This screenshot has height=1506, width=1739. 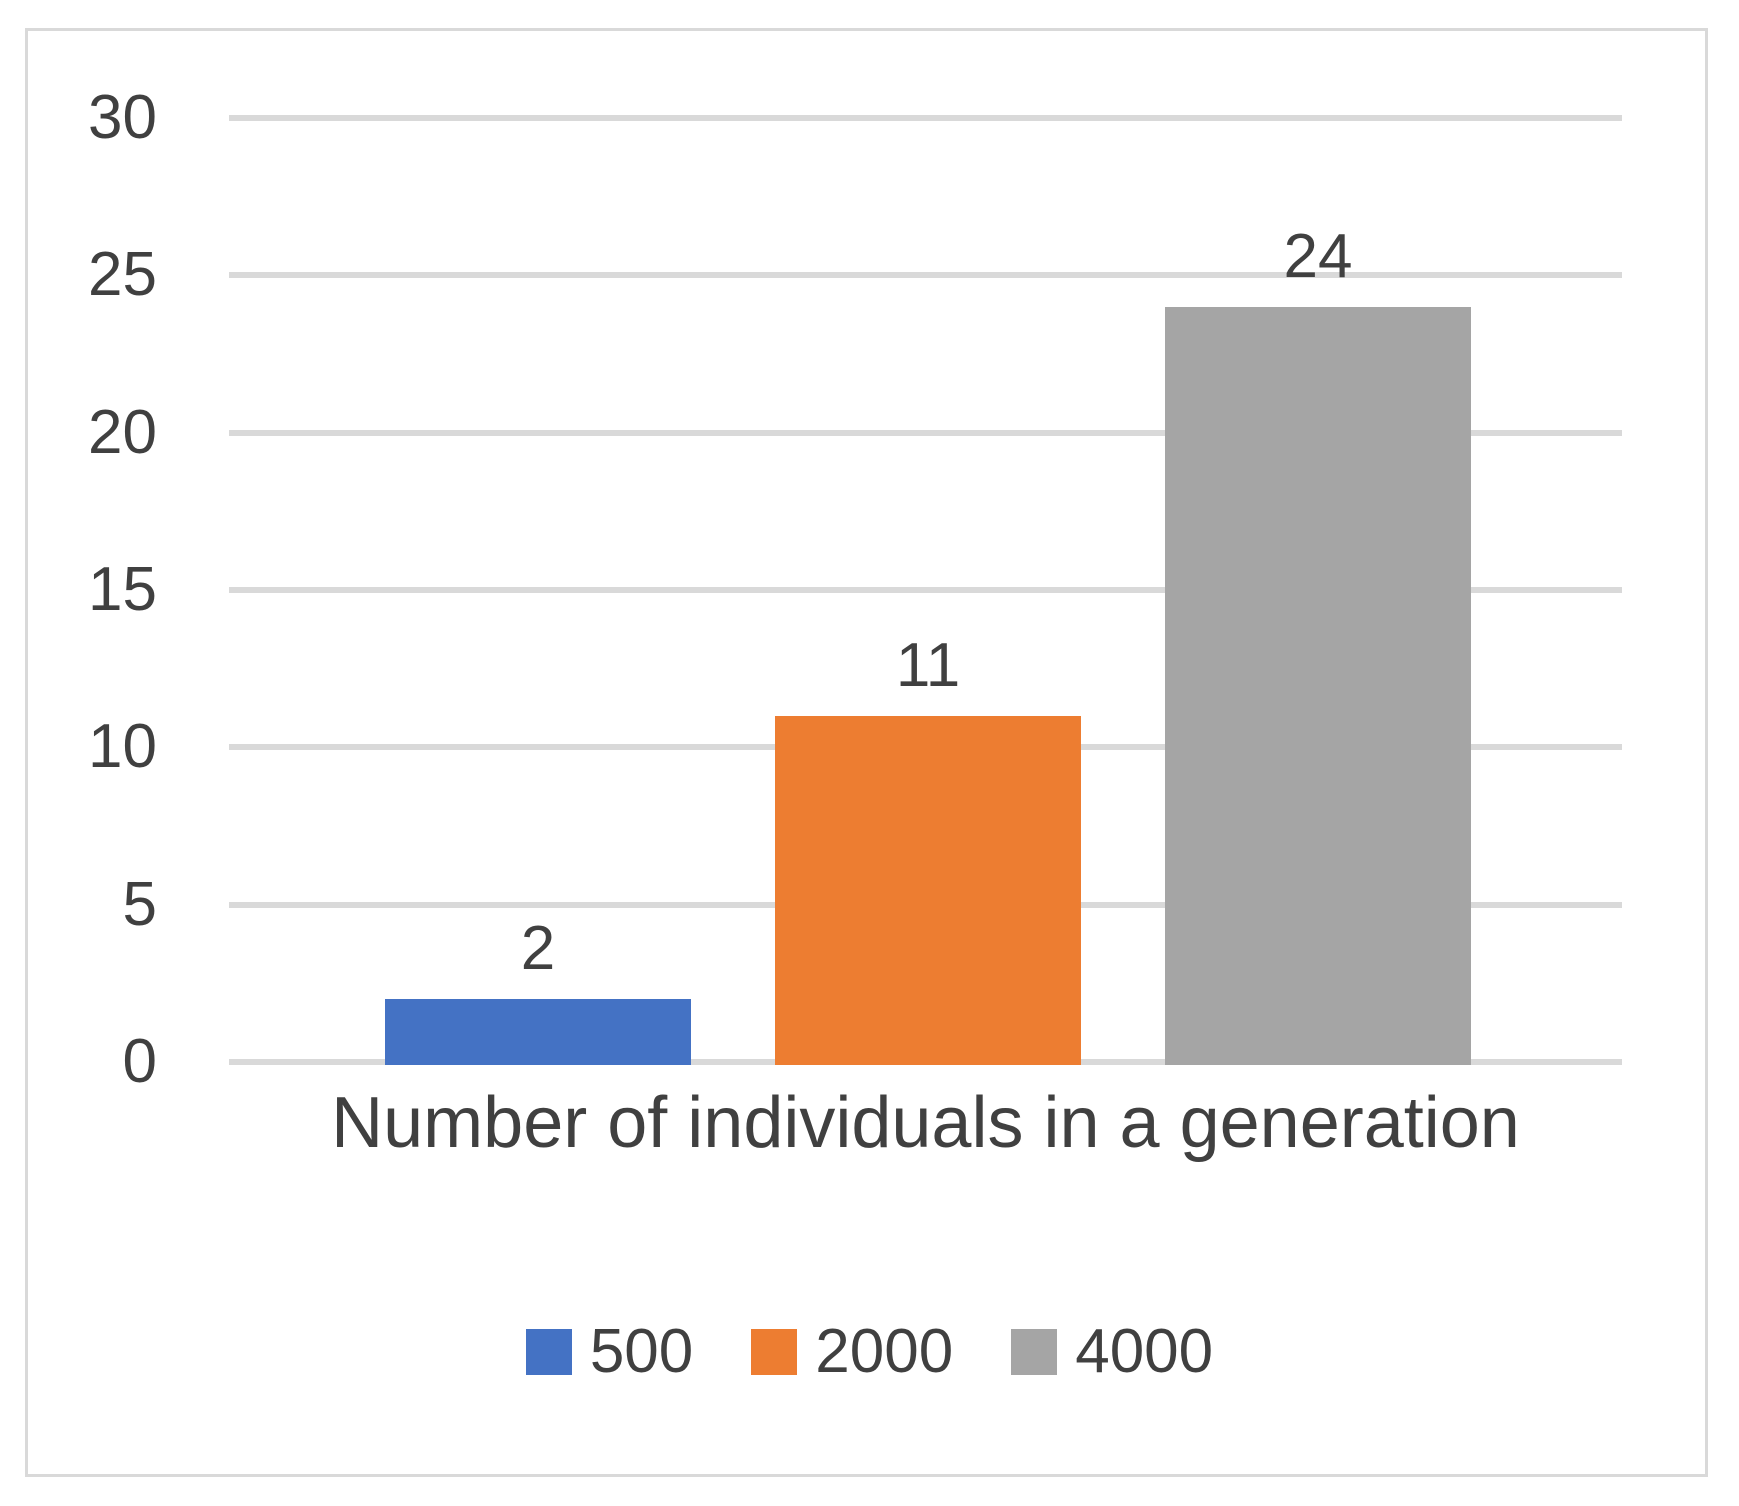 I want to click on legend-entry-4000: 4000, so click(x=1112, y=1352).